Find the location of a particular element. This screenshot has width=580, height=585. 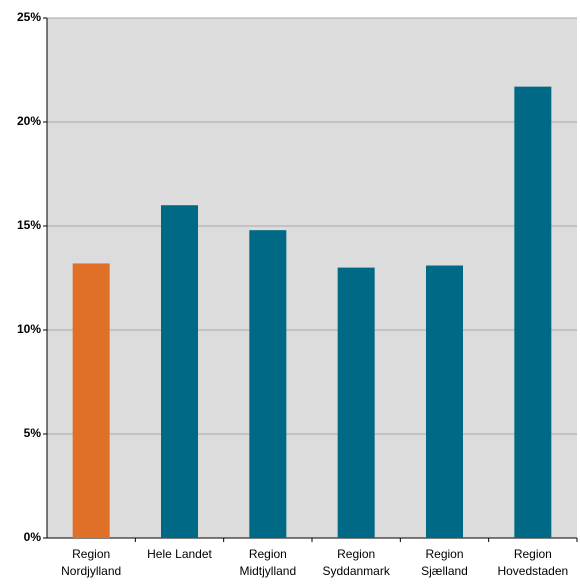

x-tick-label: Hele Landet is located at coordinates (179, 554).